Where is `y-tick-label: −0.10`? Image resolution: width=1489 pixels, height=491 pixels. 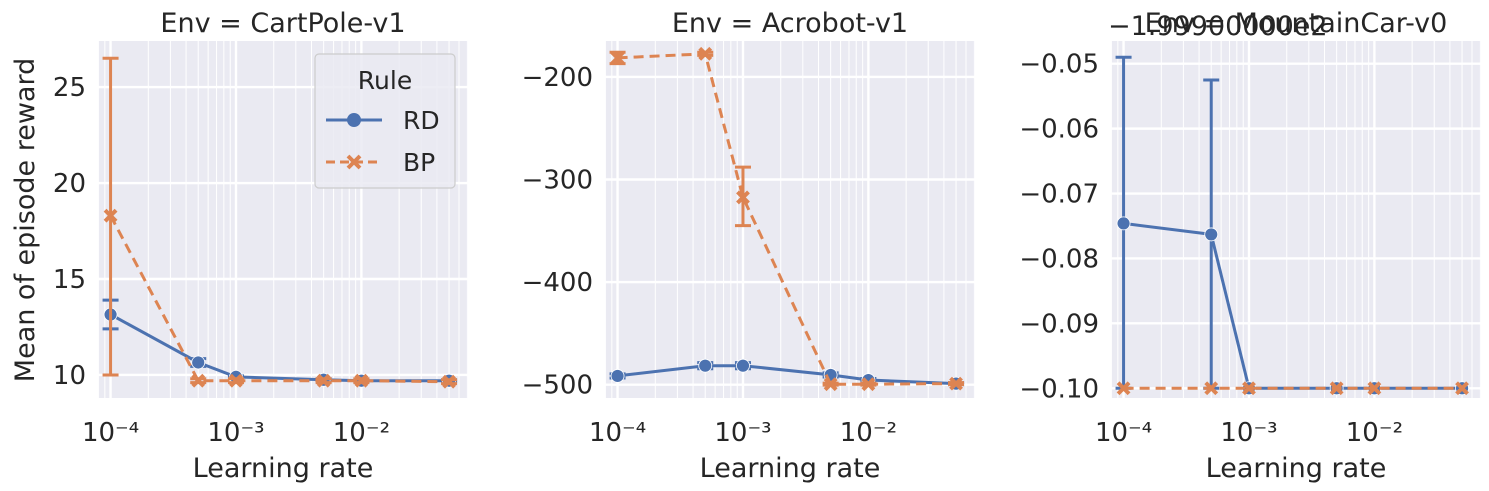 y-tick-label: −0.10 is located at coordinates (1059, 389).